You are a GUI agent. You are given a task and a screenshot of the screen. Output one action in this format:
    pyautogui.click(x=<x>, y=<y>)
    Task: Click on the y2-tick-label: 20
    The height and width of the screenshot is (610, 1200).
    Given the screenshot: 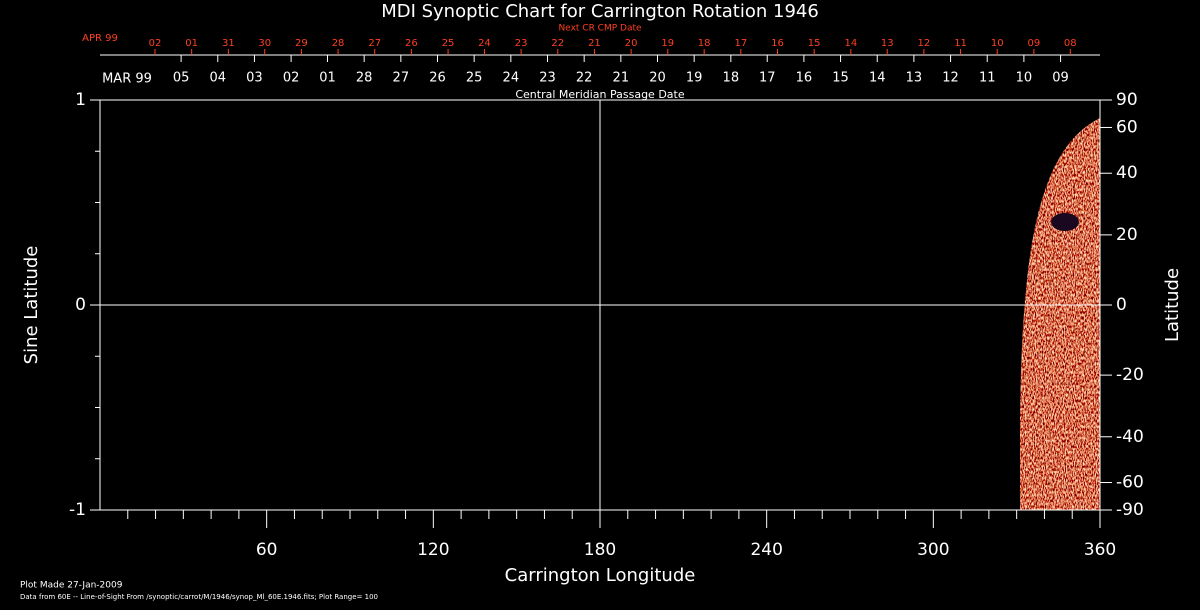 What is the action you would take?
    pyautogui.click(x=1127, y=235)
    